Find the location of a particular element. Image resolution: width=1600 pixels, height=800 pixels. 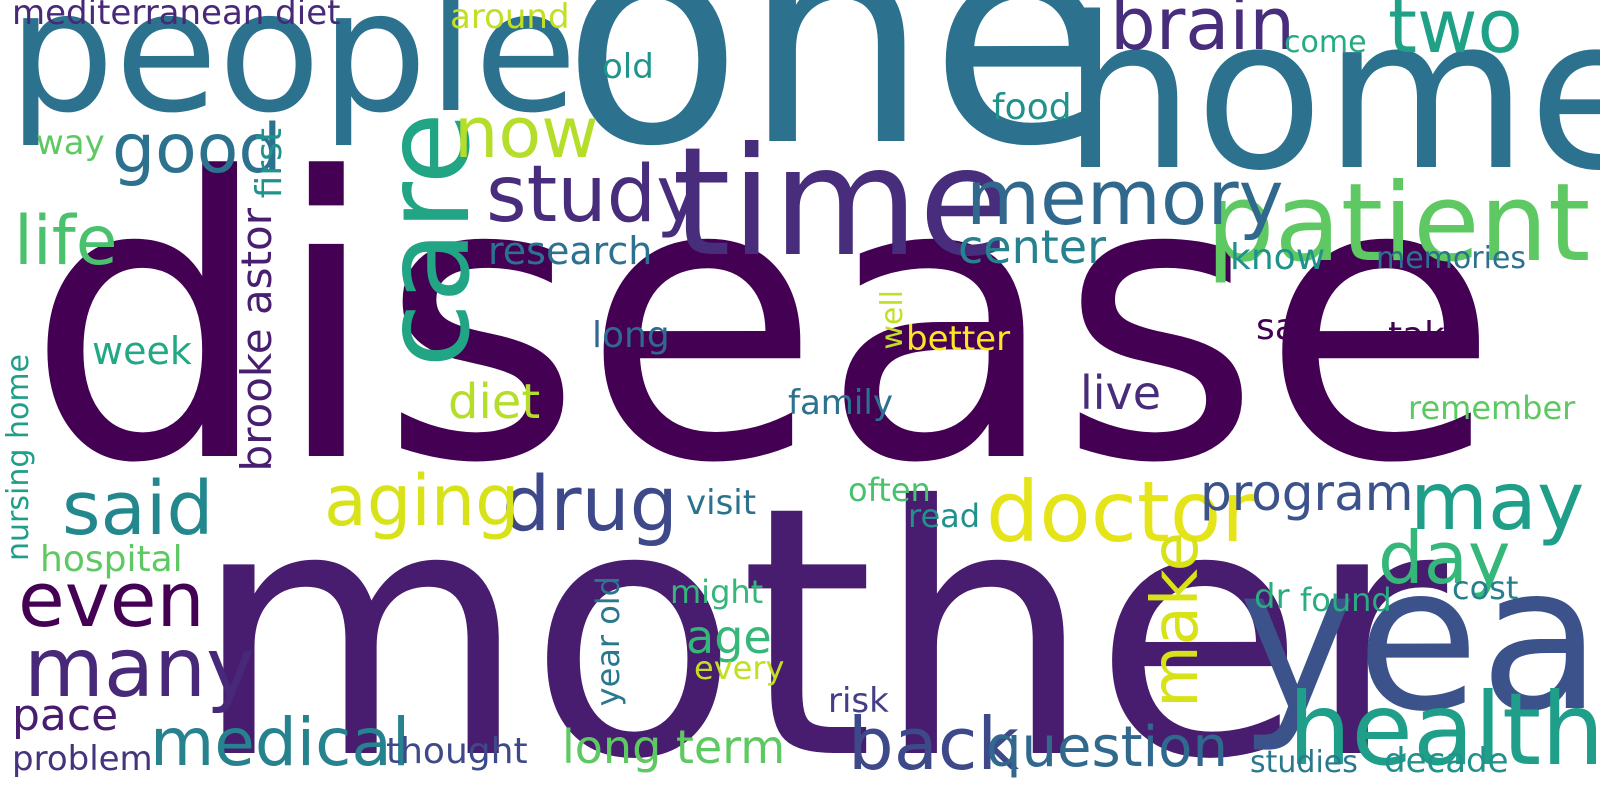

word-said: said is located at coordinates (138, 509).